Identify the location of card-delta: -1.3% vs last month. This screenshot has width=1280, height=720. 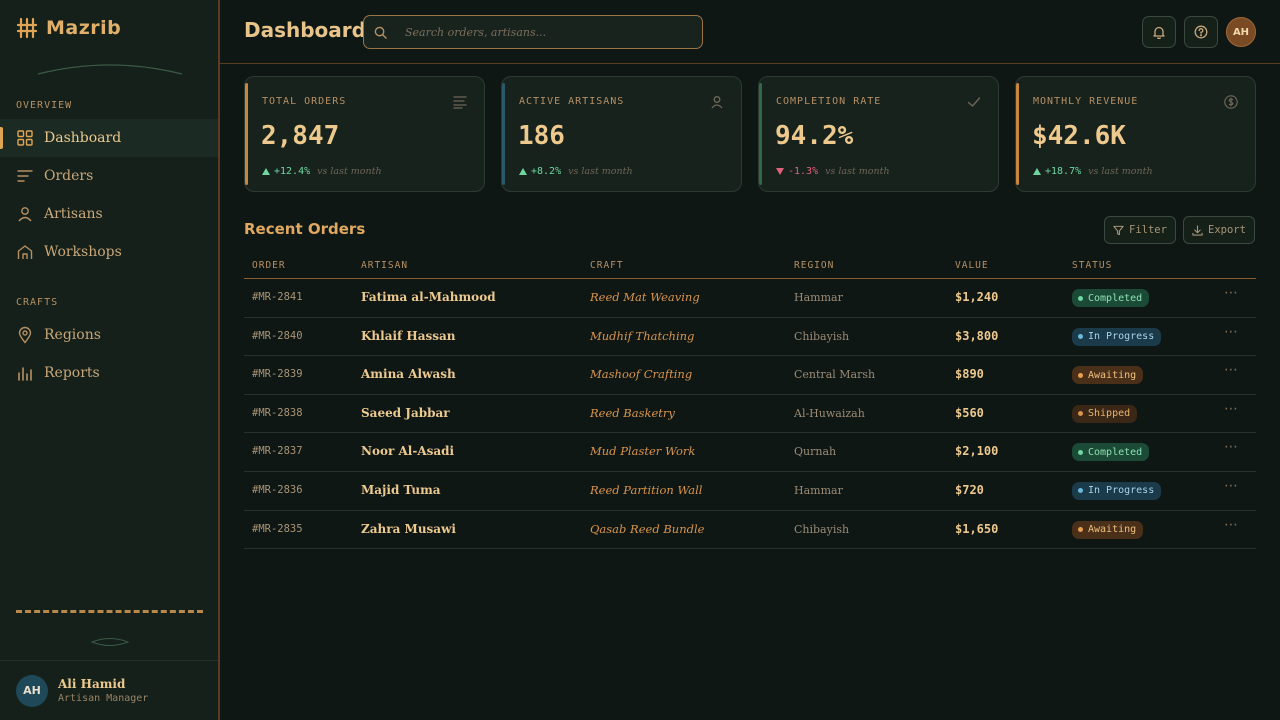
(833, 171).